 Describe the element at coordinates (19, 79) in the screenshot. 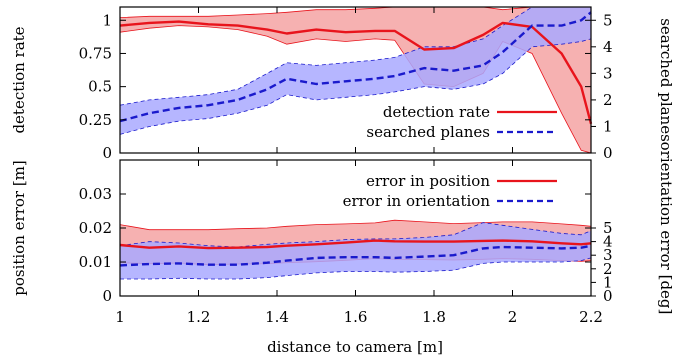

I see `top-left-axis-label: detection rate` at that location.